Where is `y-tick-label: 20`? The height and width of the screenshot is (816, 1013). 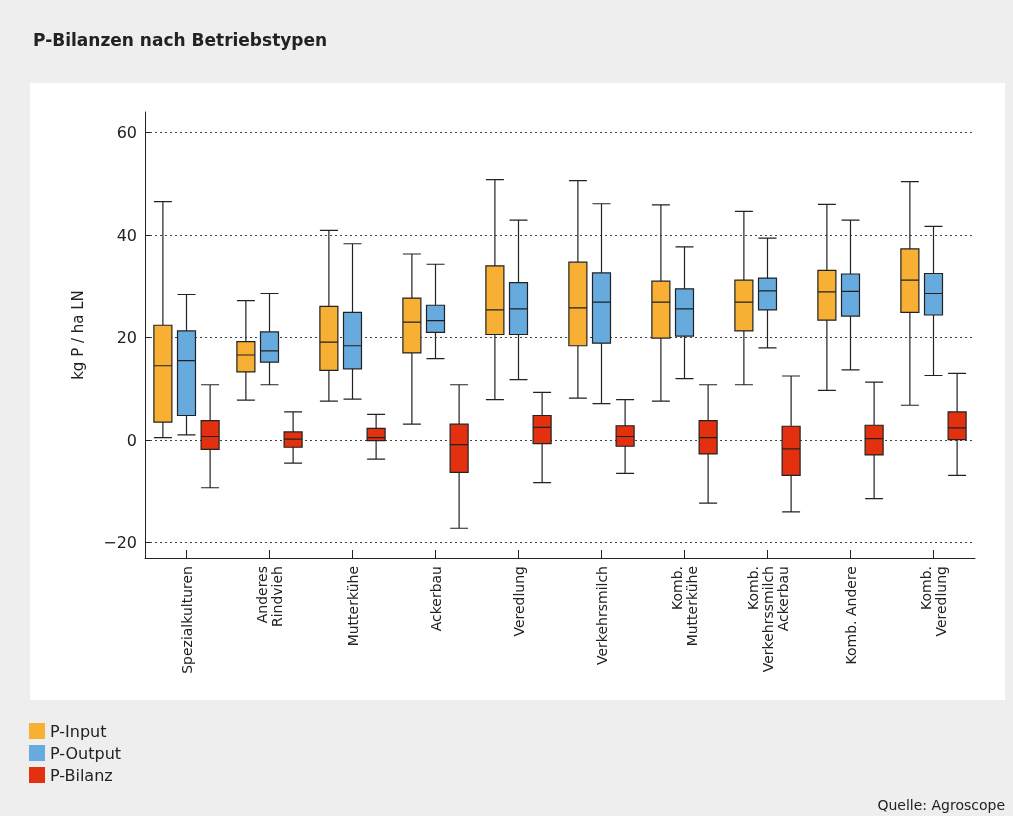
y-tick-label: 20 is located at coordinates (126, 338).